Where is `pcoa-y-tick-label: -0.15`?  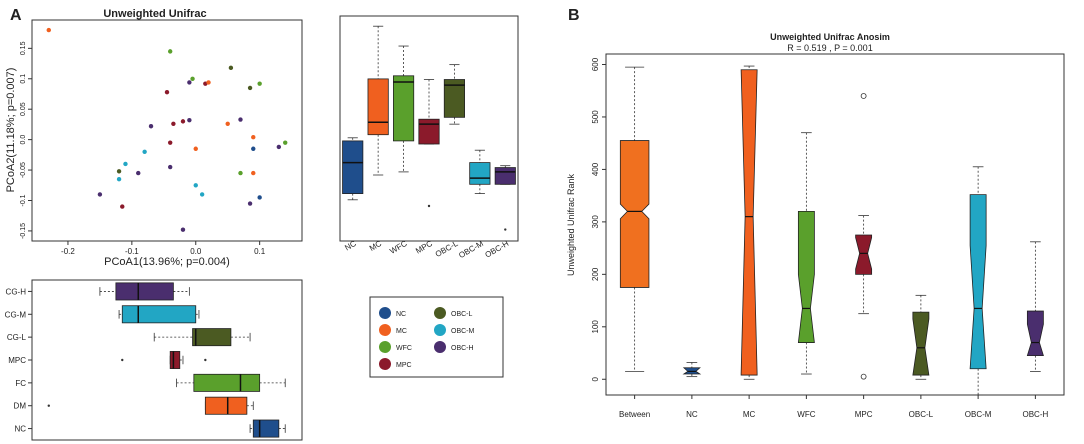 pcoa-y-tick-label: -0.15 is located at coordinates (23, 231).